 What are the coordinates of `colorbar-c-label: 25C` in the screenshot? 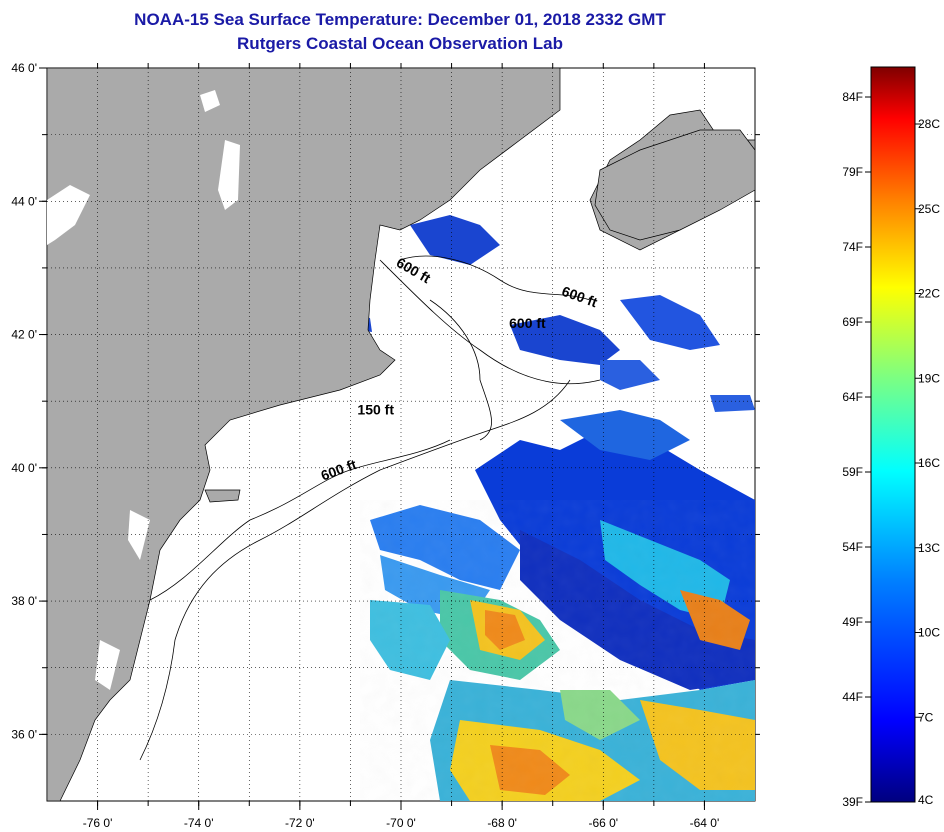 It's located at (929, 209).